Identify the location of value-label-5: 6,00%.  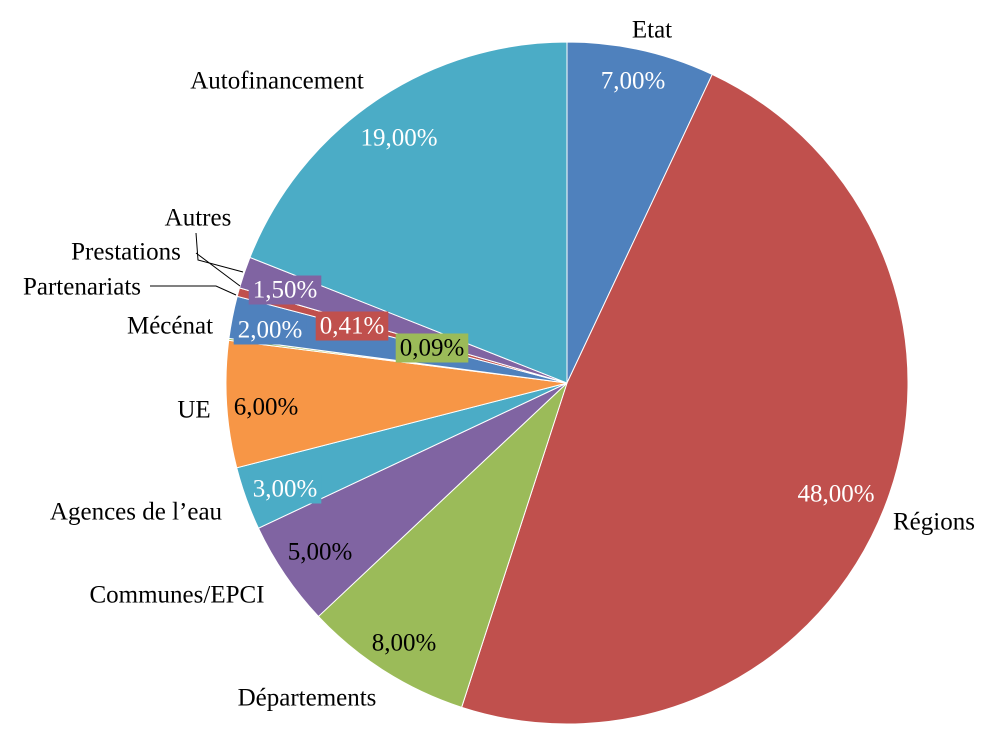
(266, 407).